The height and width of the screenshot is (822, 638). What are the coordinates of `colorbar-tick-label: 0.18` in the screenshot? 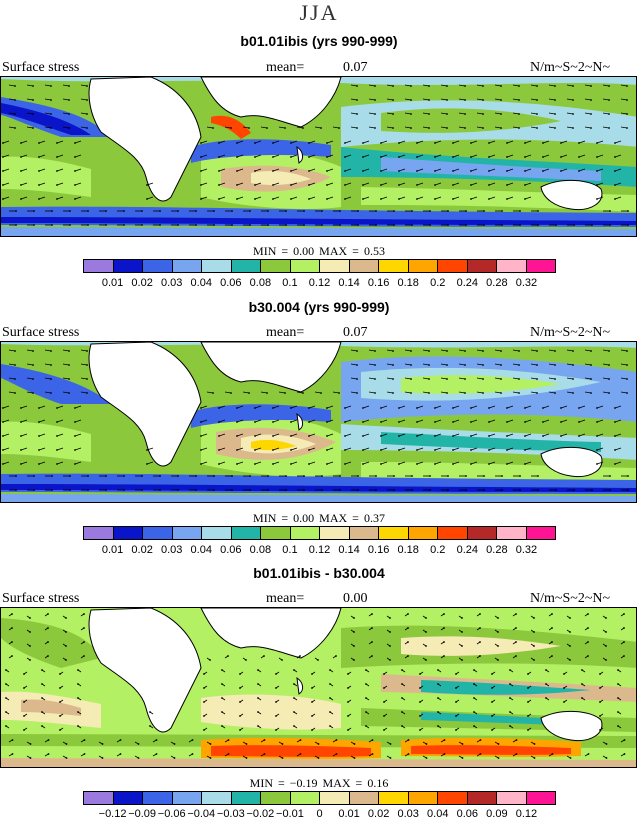 It's located at (408, 283).